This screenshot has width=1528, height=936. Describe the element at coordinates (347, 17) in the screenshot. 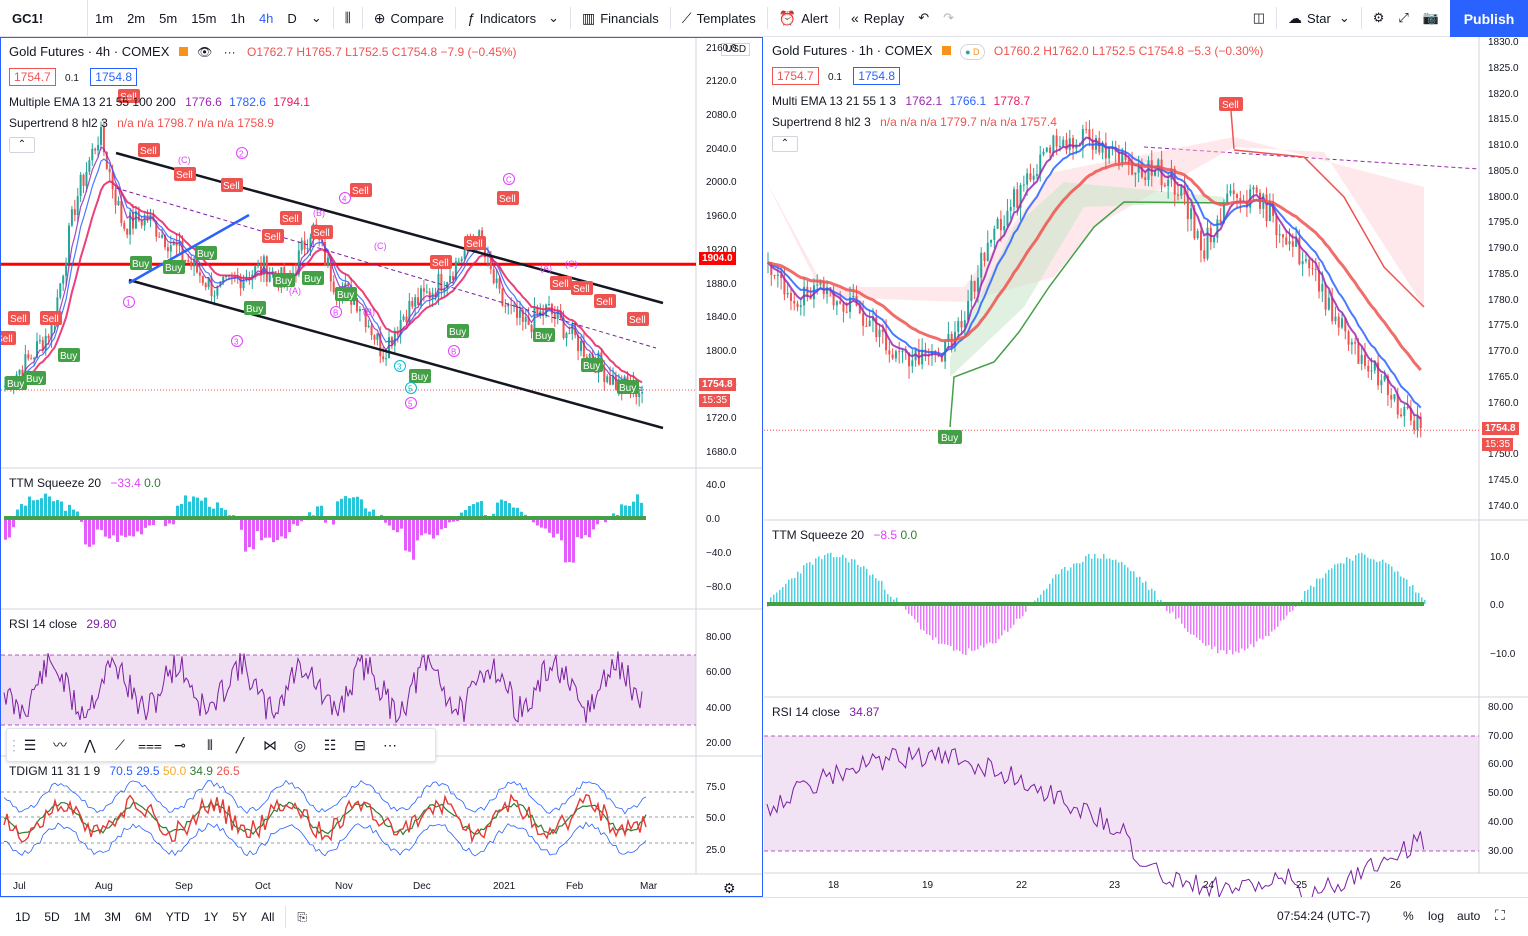

I see `chart-type-icon: ⫼` at that location.